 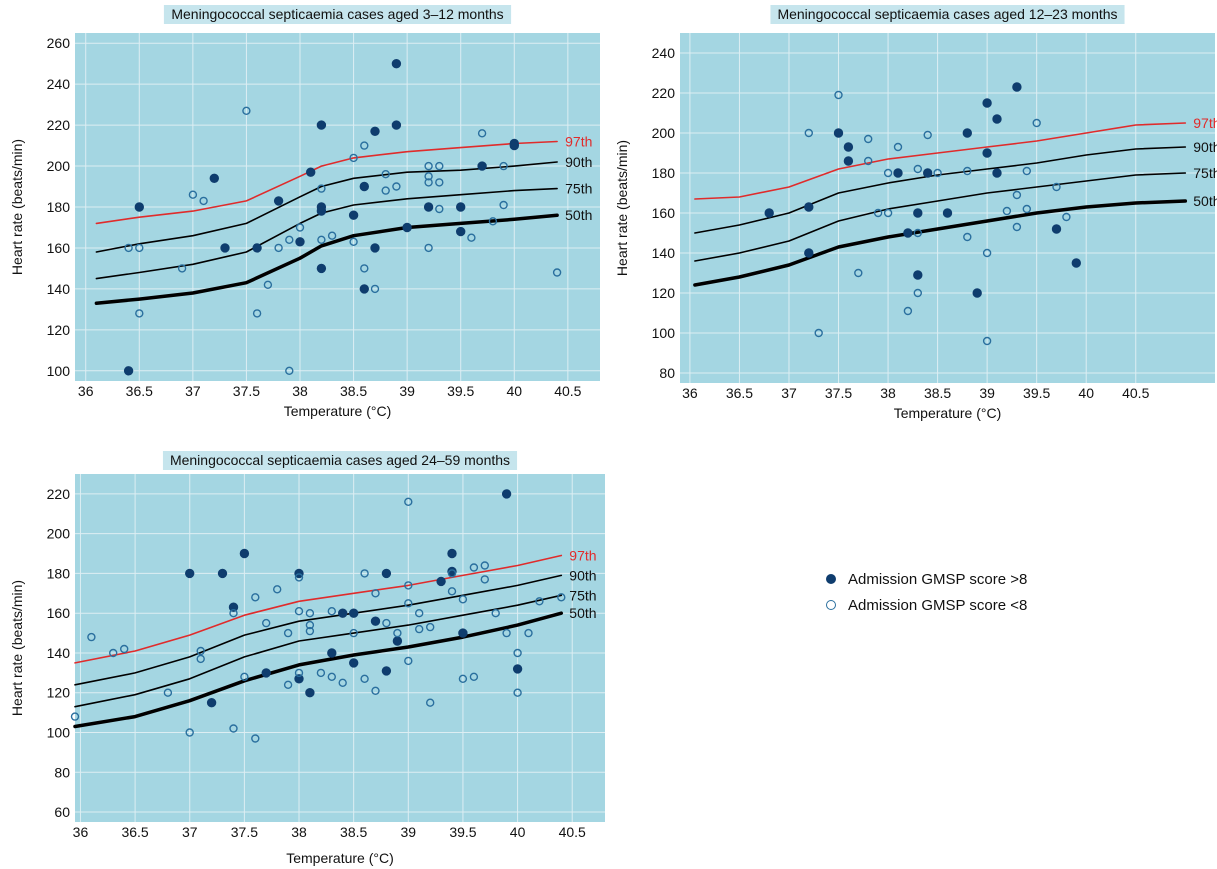 I want to click on y-tick-label: 200, so click(x=59, y=166).